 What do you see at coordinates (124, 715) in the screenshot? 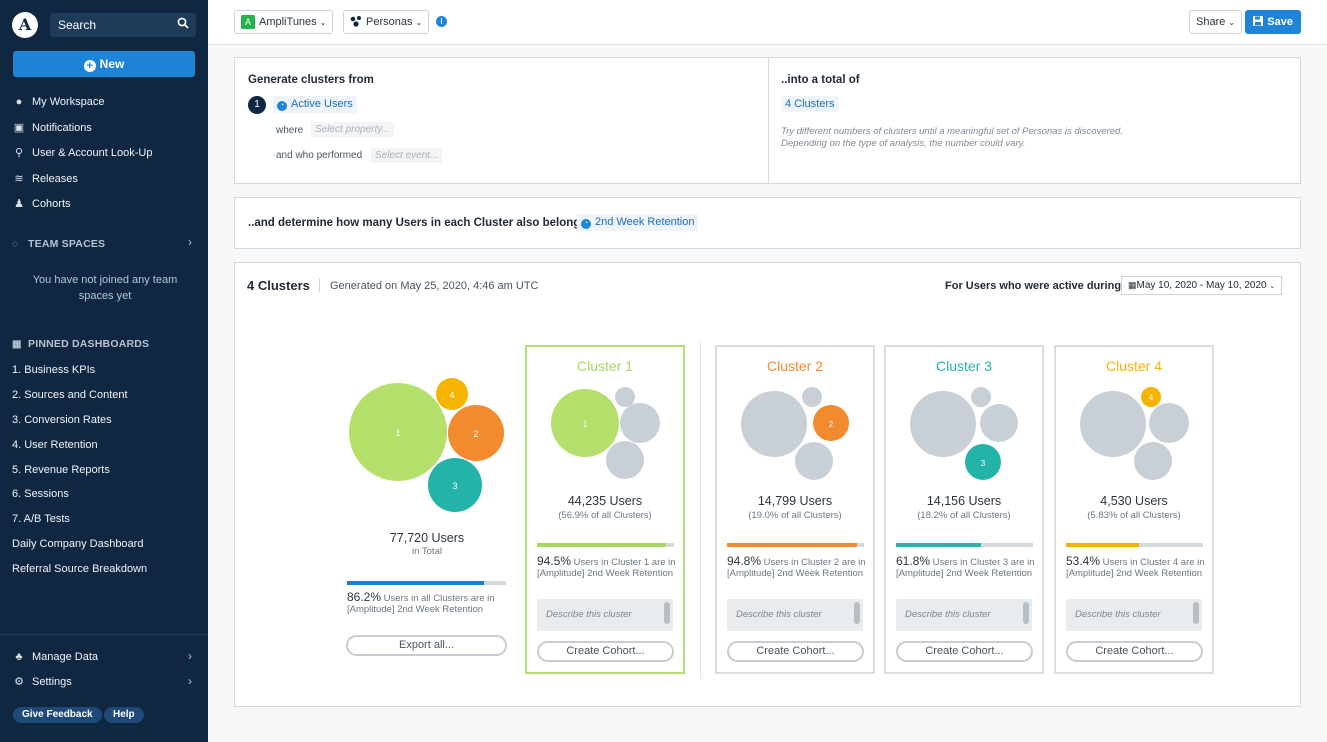
I see `help-button: Help` at bounding box center [124, 715].